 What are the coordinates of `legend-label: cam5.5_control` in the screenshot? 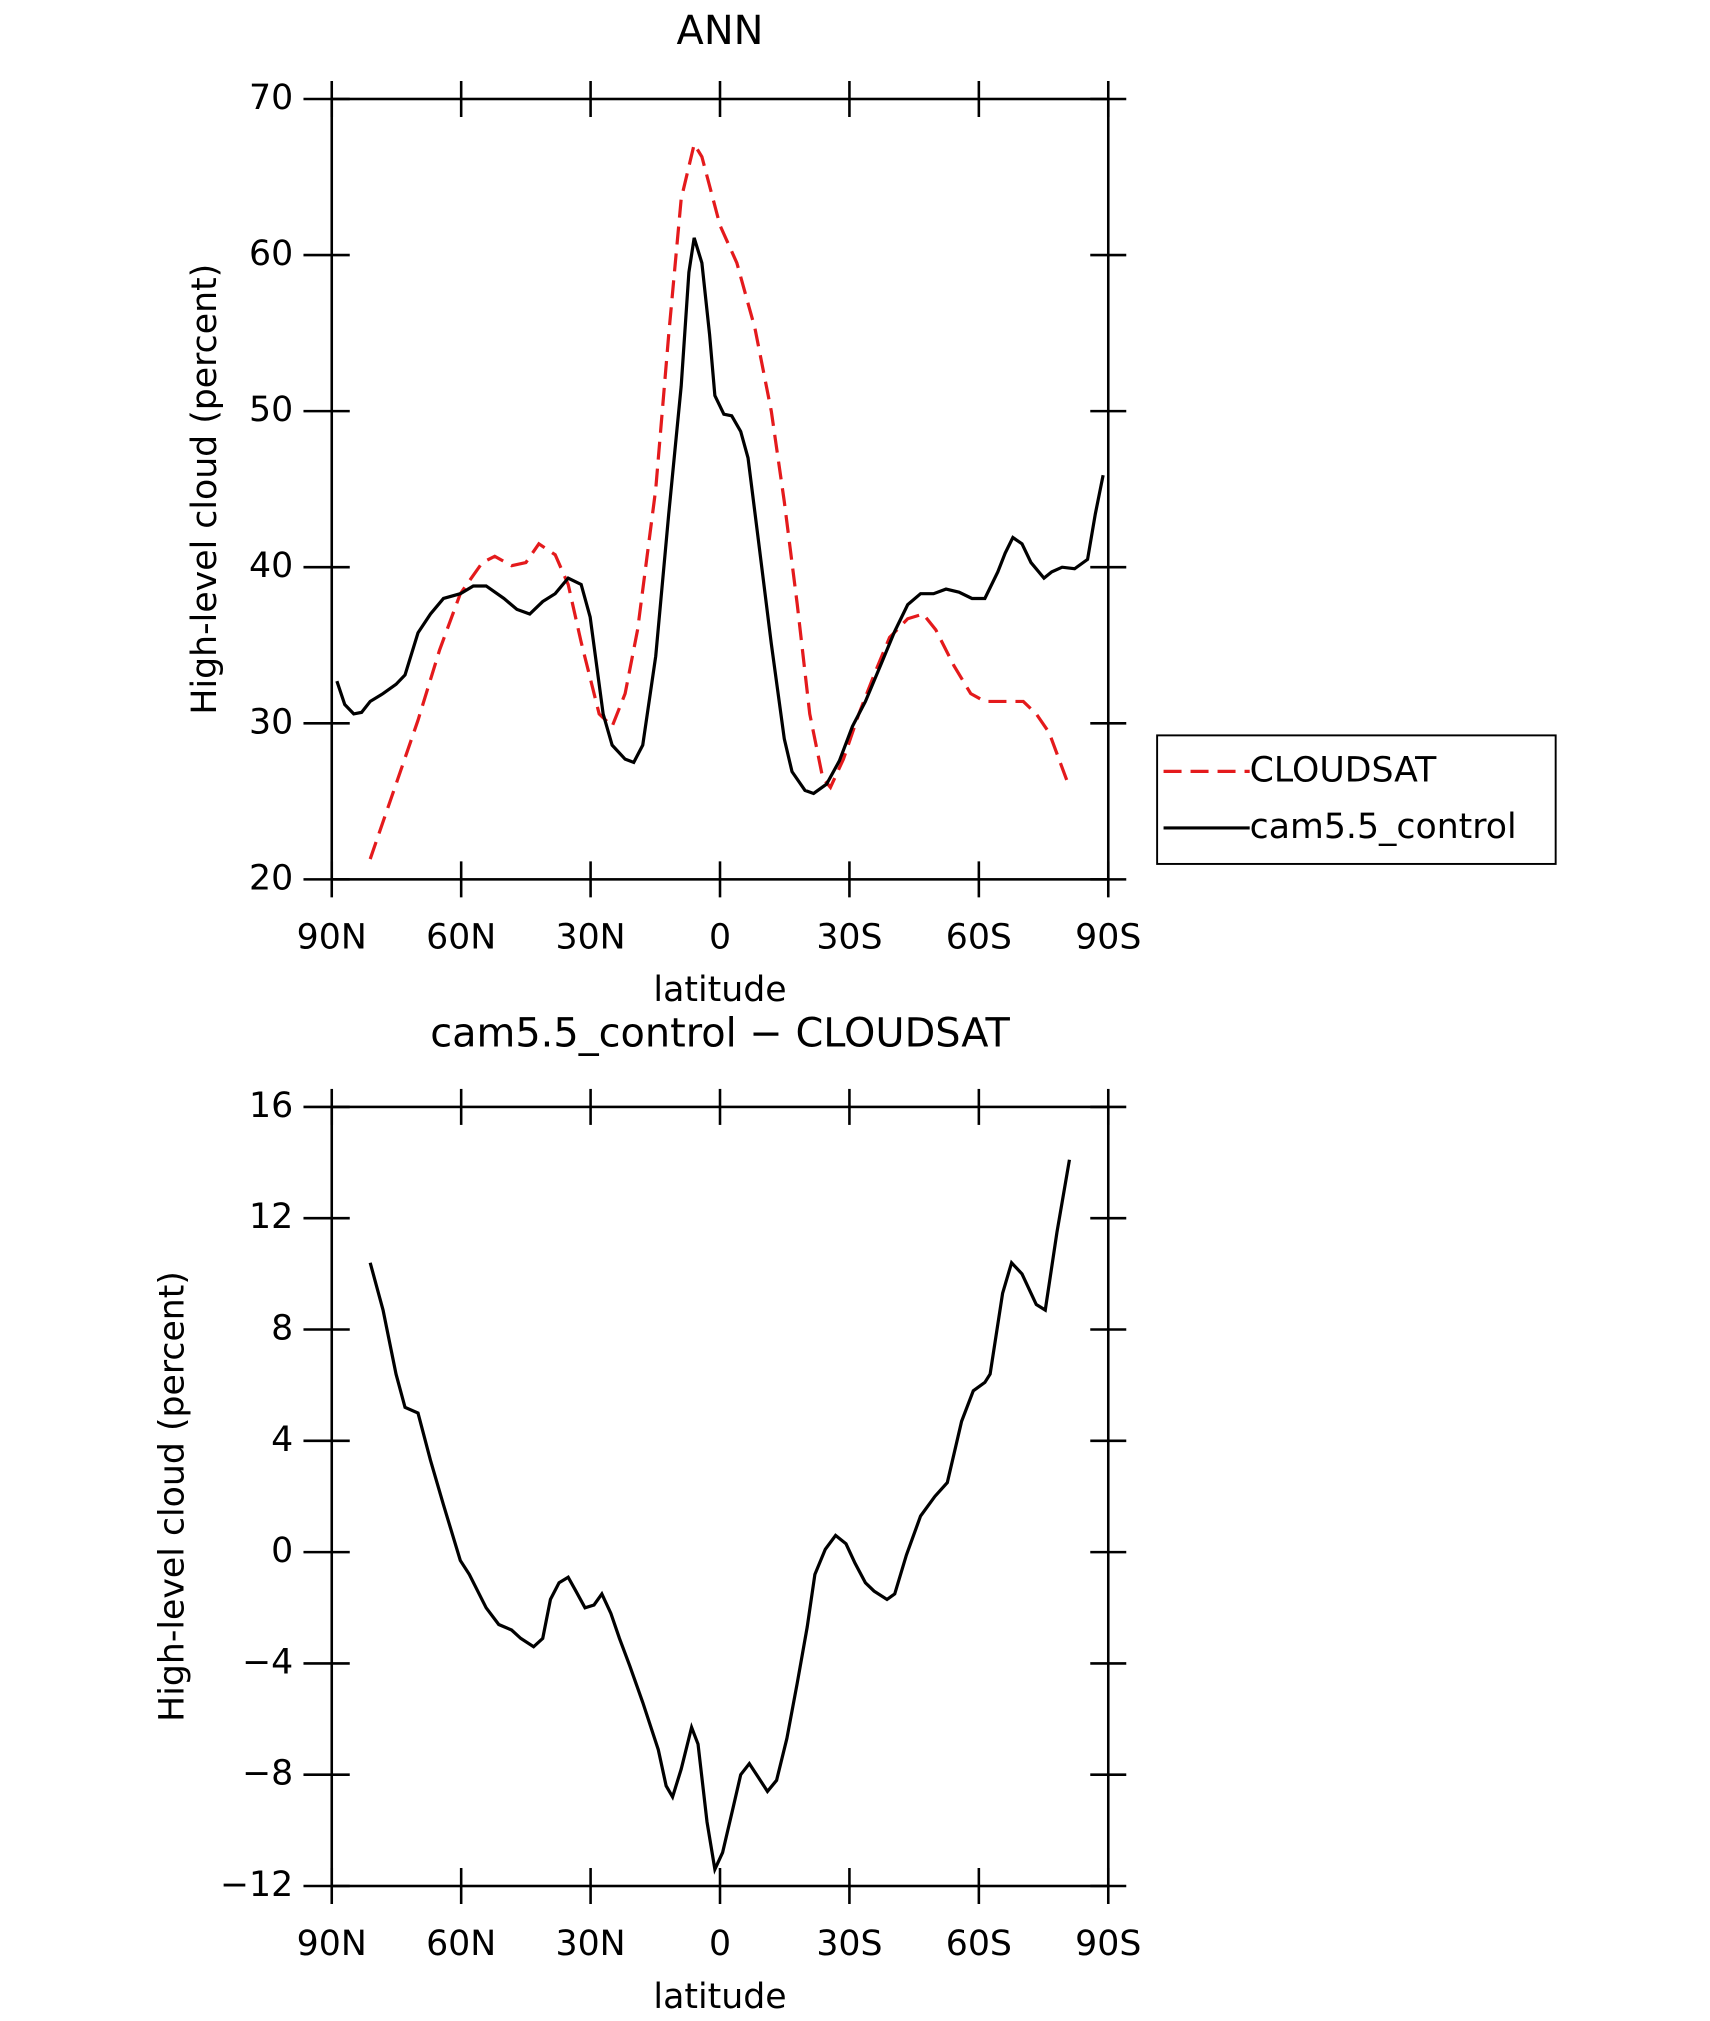 It's located at (1383, 827).